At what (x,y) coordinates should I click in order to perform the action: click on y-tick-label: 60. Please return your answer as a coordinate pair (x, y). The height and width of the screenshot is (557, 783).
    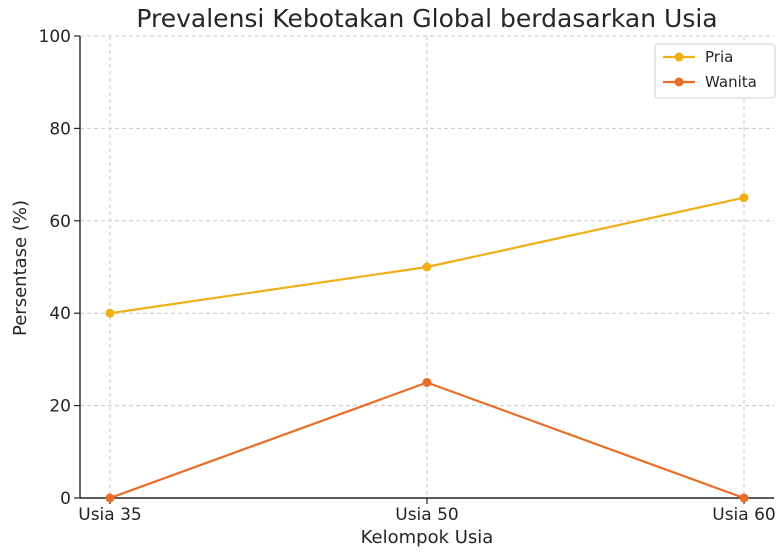
    Looking at the image, I should click on (60, 222).